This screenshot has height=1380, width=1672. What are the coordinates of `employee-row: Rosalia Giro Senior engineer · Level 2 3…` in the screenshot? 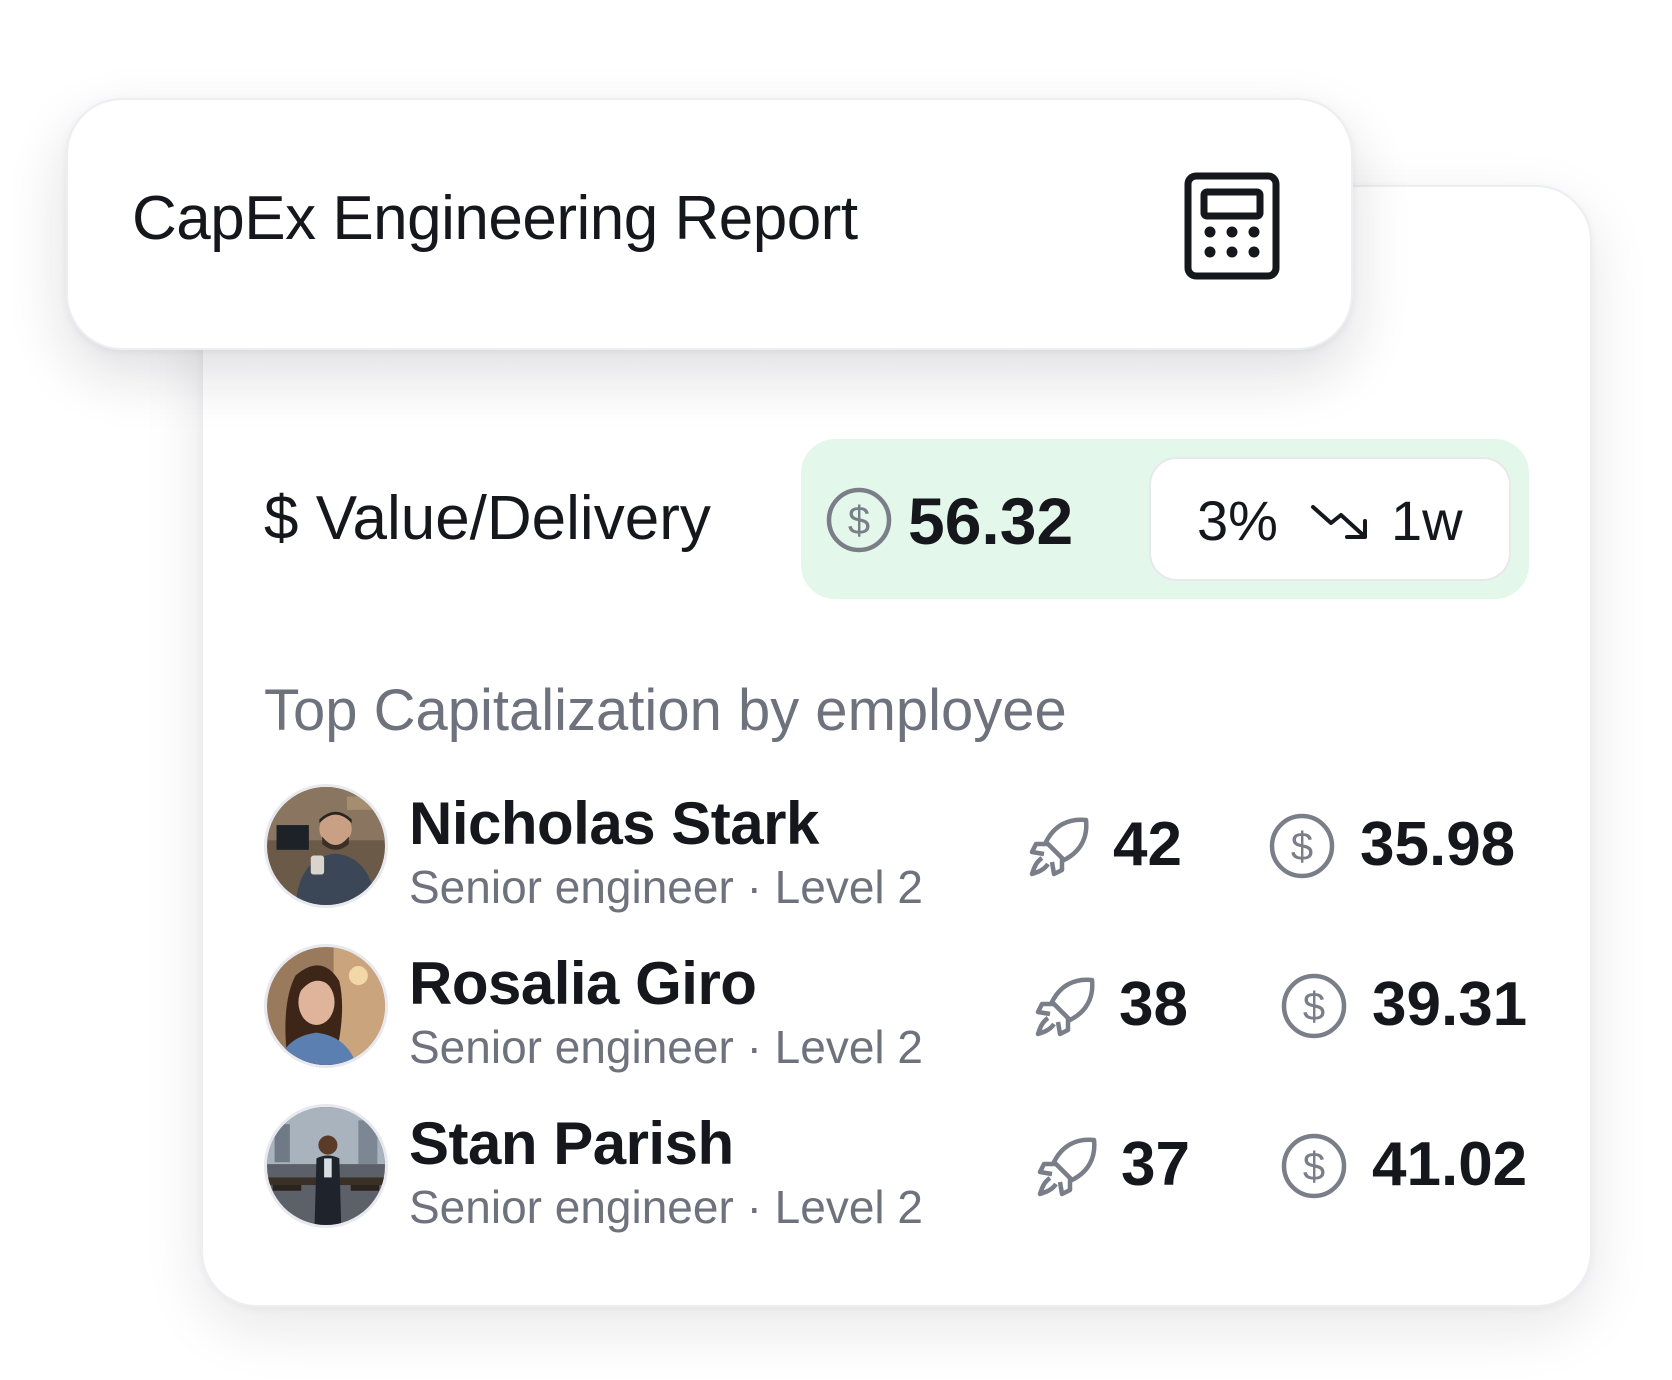 It's located at (836, 1014).